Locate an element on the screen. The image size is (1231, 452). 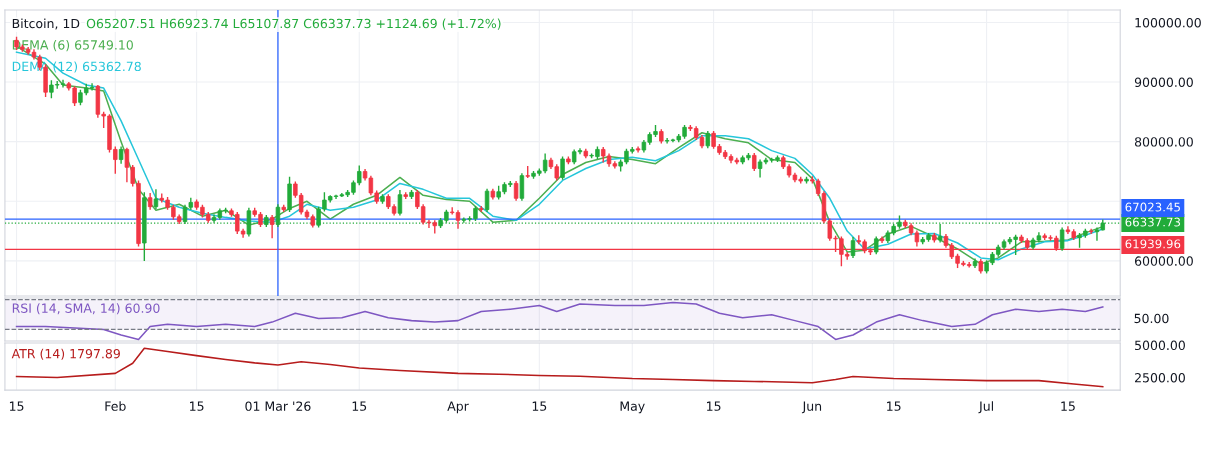
y-tick-label: 5000.00 is located at coordinates (1160, 345).